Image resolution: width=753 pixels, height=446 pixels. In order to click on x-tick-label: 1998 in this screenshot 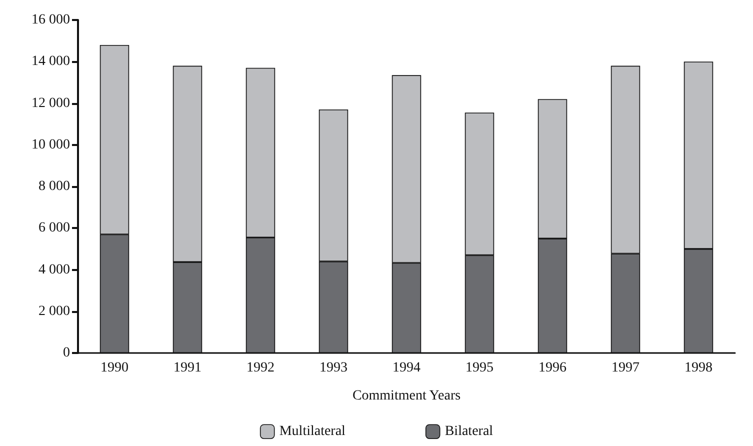, I will do `click(698, 368)`.